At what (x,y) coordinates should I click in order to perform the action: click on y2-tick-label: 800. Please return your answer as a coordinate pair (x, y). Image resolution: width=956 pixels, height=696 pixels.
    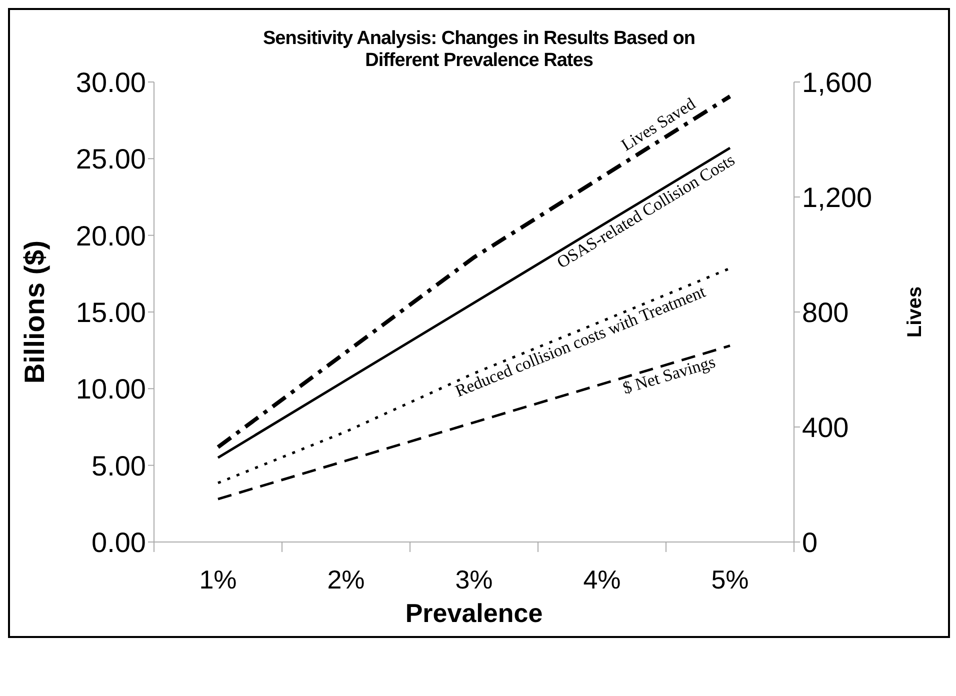
    Looking at the image, I should click on (825, 312).